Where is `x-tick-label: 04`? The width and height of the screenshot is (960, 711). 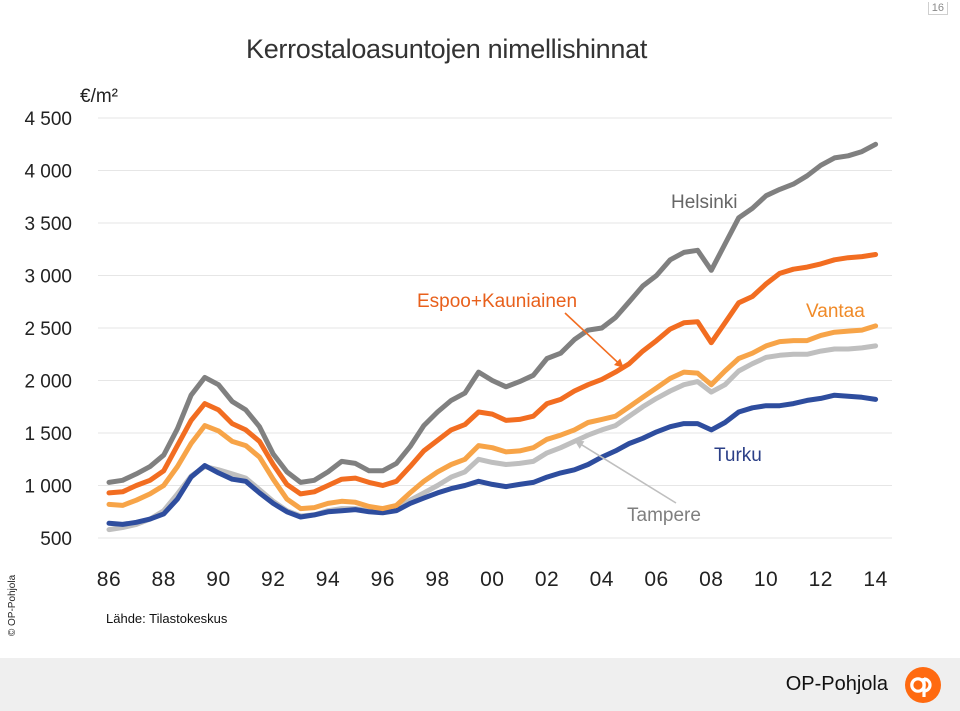
x-tick-label: 04 is located at coordinates (602, 579).